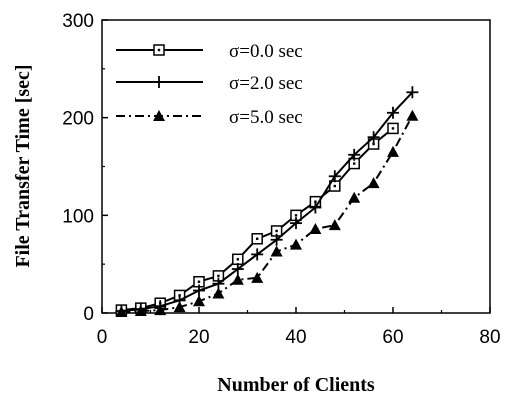 The image size is (510, 398). What do you see at coordinates (78, 216) in the screenshot?
I see `y-tick-label: 100` at bounding box center [78, 216].